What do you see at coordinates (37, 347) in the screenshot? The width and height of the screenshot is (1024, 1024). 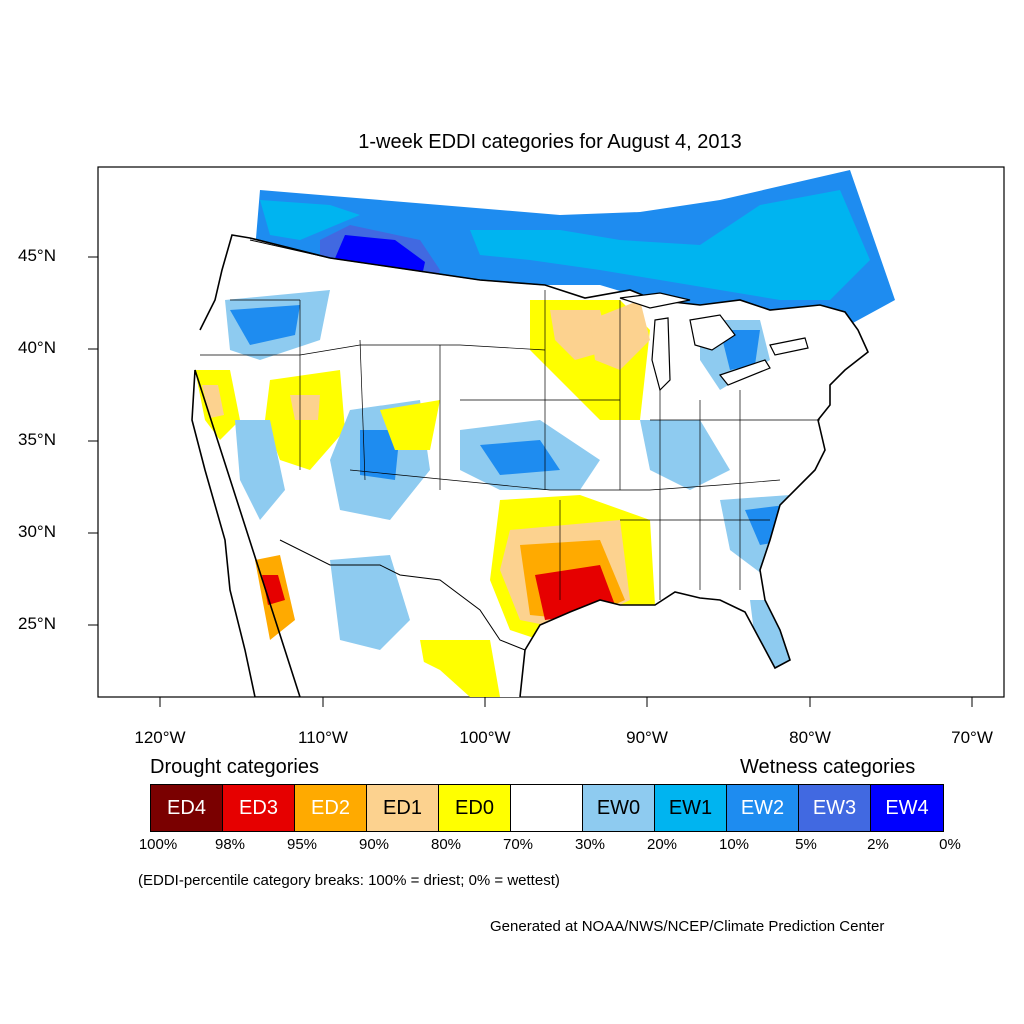 I see `lat-label-40: 40°N` at bounding box center [37, 347].